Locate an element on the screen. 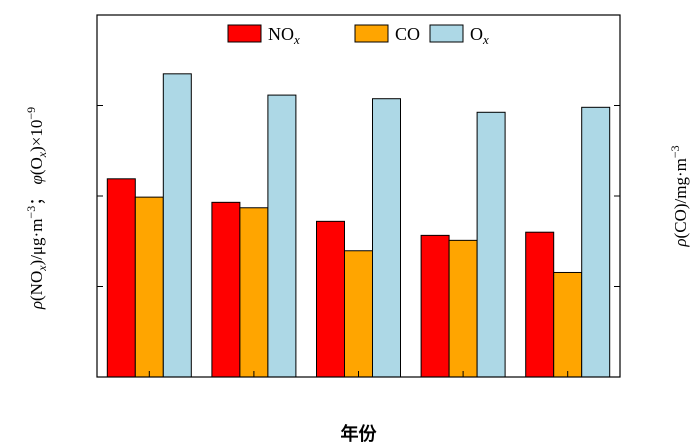  legend-swatch-co is located at coordinates (371, 33).